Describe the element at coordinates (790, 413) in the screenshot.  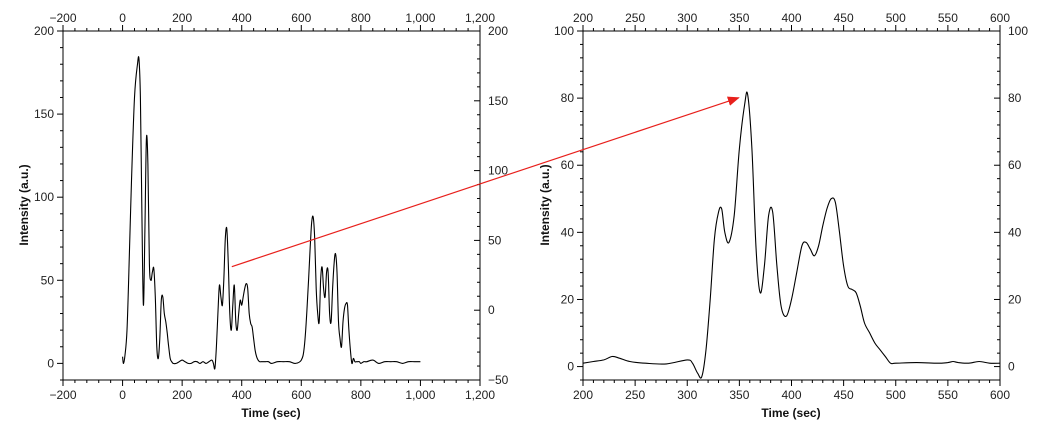
I see `x-axis-title-right: Time (sec)` at that location.